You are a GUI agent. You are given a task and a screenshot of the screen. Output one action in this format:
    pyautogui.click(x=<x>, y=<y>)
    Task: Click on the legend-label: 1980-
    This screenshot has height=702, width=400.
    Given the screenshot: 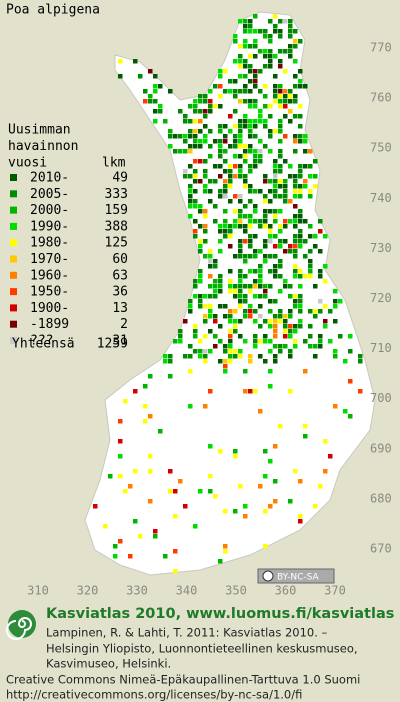 What is the action you would take?
    pyautogui.click(x=49, y=243)
    